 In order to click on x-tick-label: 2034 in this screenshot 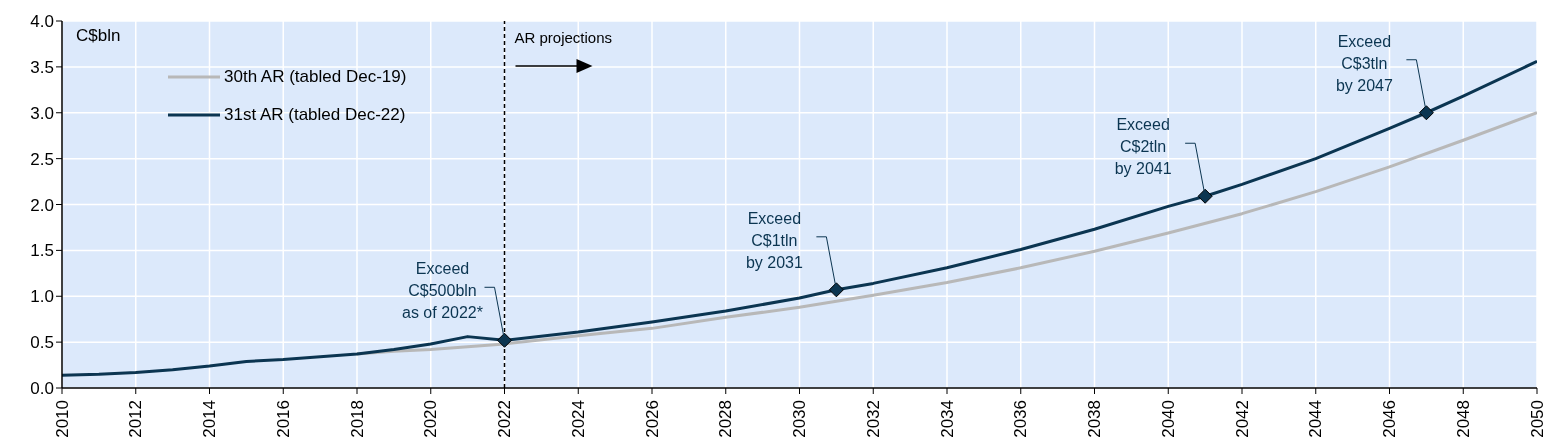, I will do `click(947, 419)`.